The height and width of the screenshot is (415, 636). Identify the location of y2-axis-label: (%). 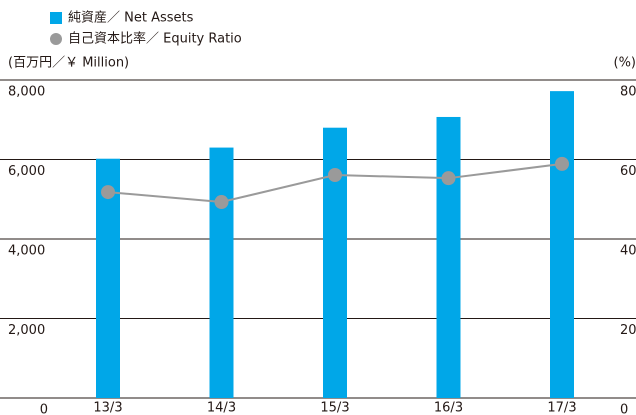
(625, 63).